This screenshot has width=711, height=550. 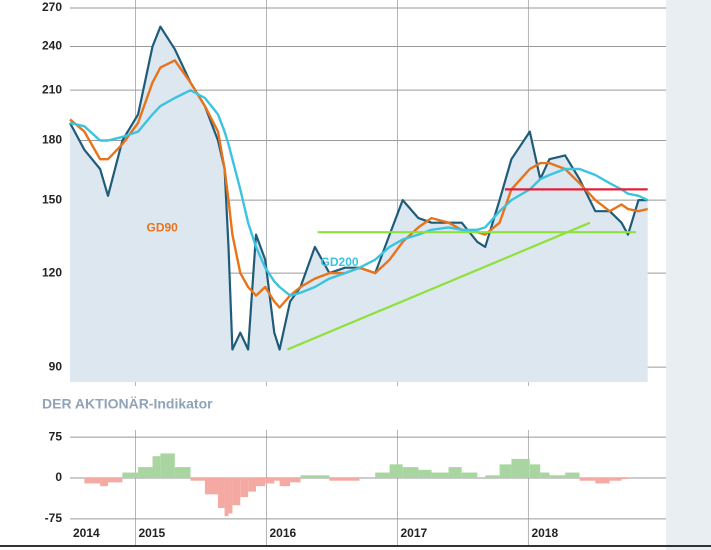 I want to click on y-tick-label: -75, so click(x=54, y=518).